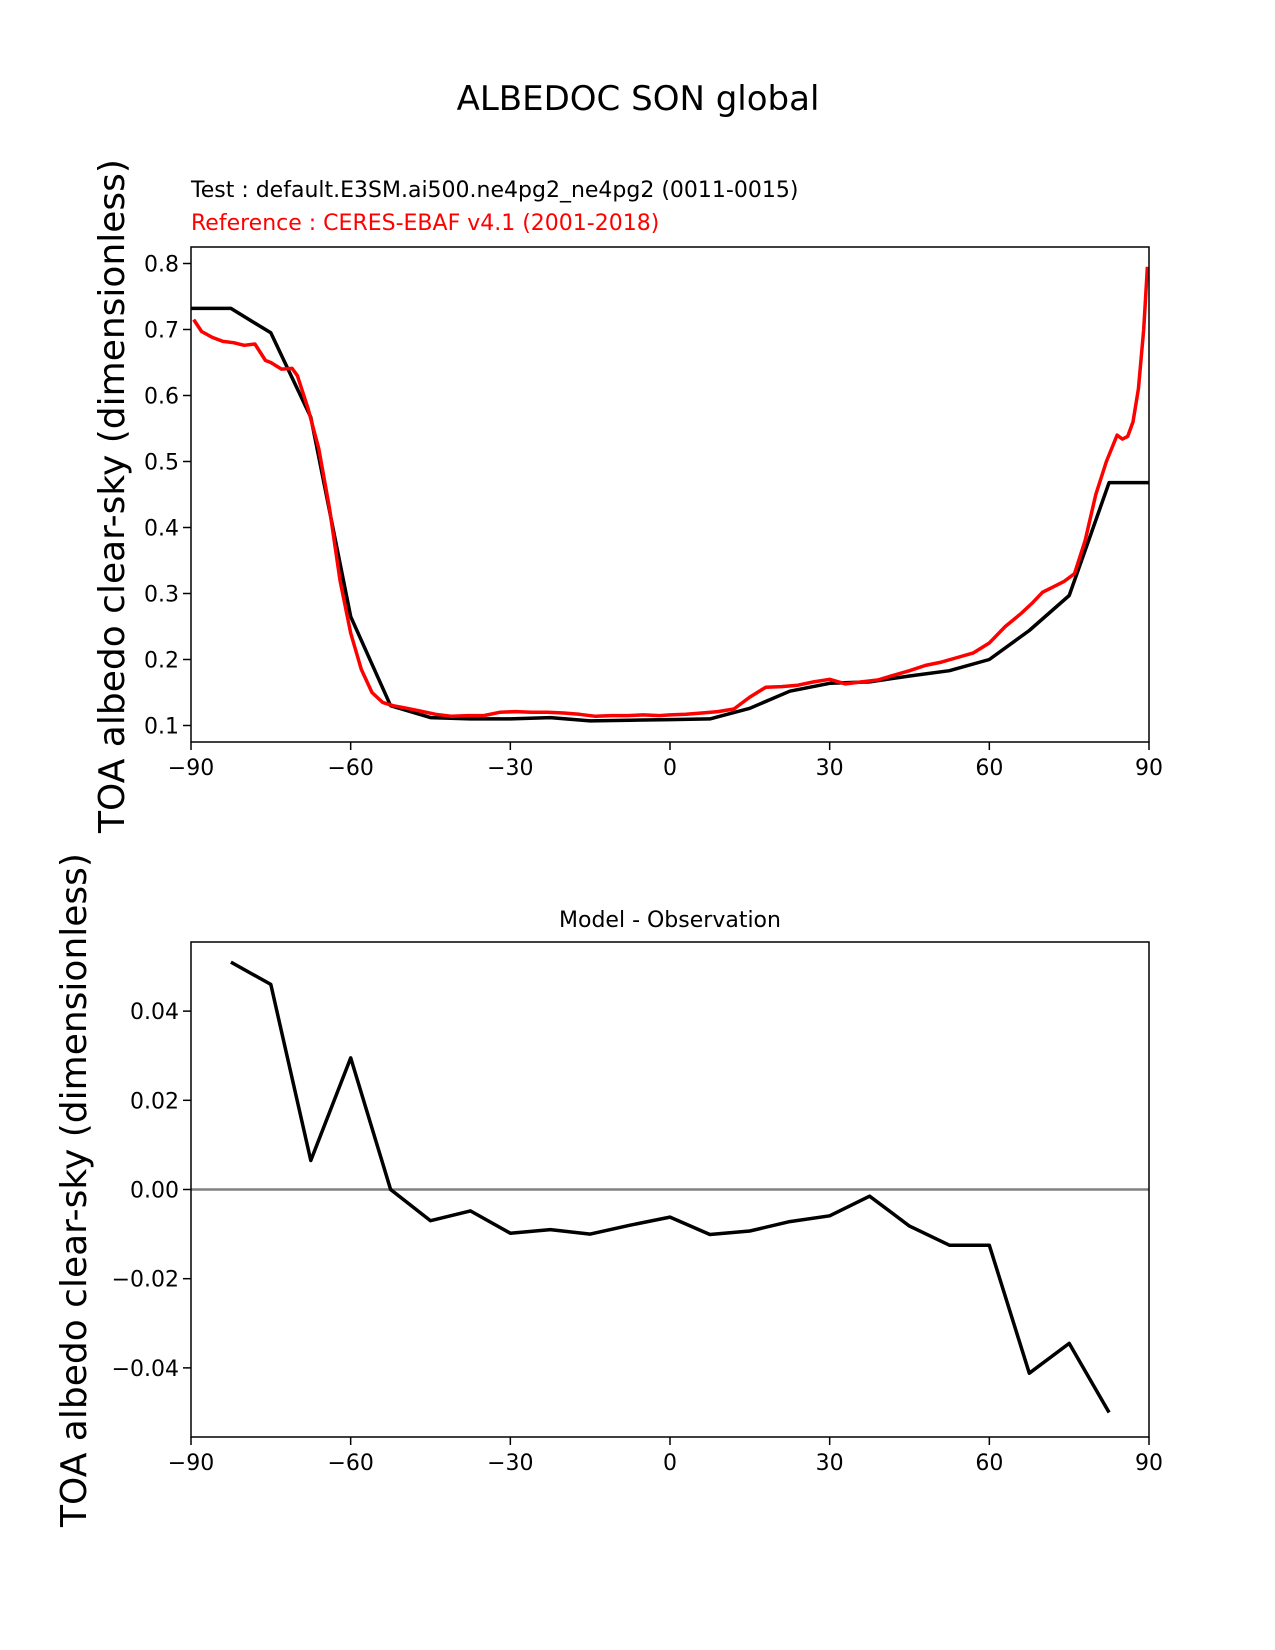 The width and height of the screenshot is (1275, 1650). What do you see at coordinates (161, 595) in the screenshot?
I see `y-tick-label: 0.3` at bounding box center [161, 595].